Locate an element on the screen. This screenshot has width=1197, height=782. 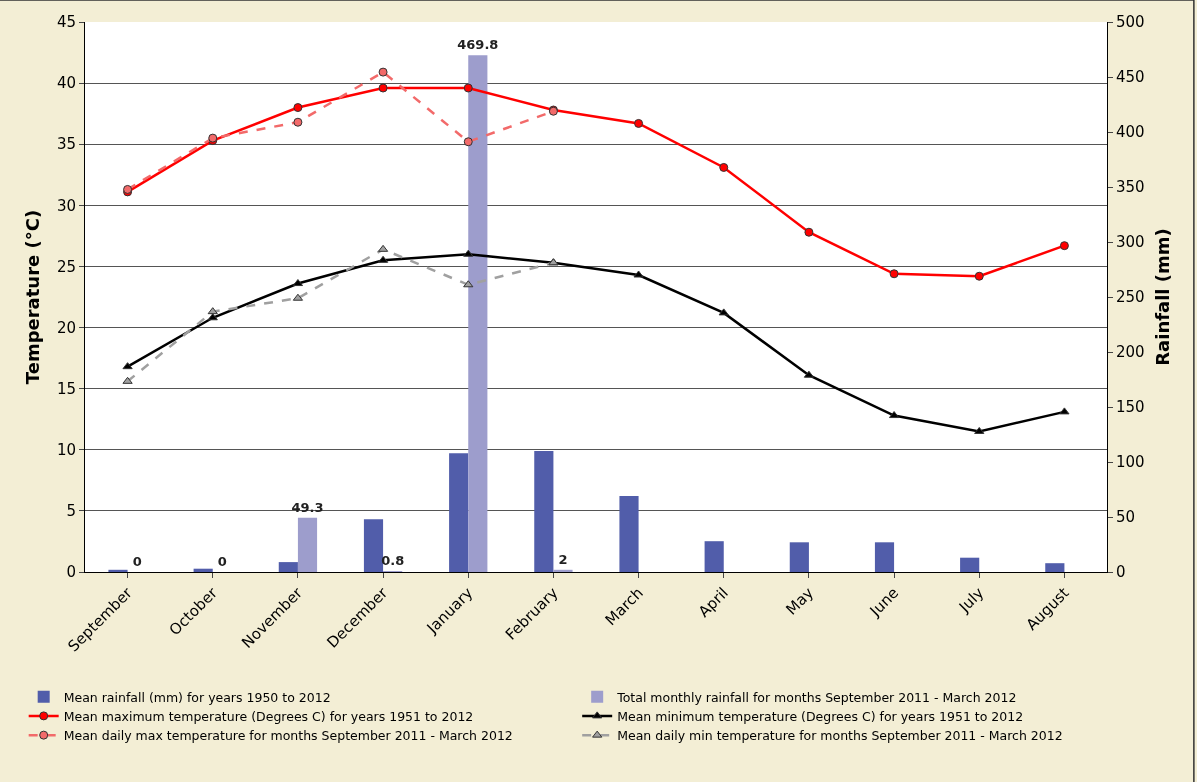
y2-tick-label: 400 is located at coordinates (1130, 132).